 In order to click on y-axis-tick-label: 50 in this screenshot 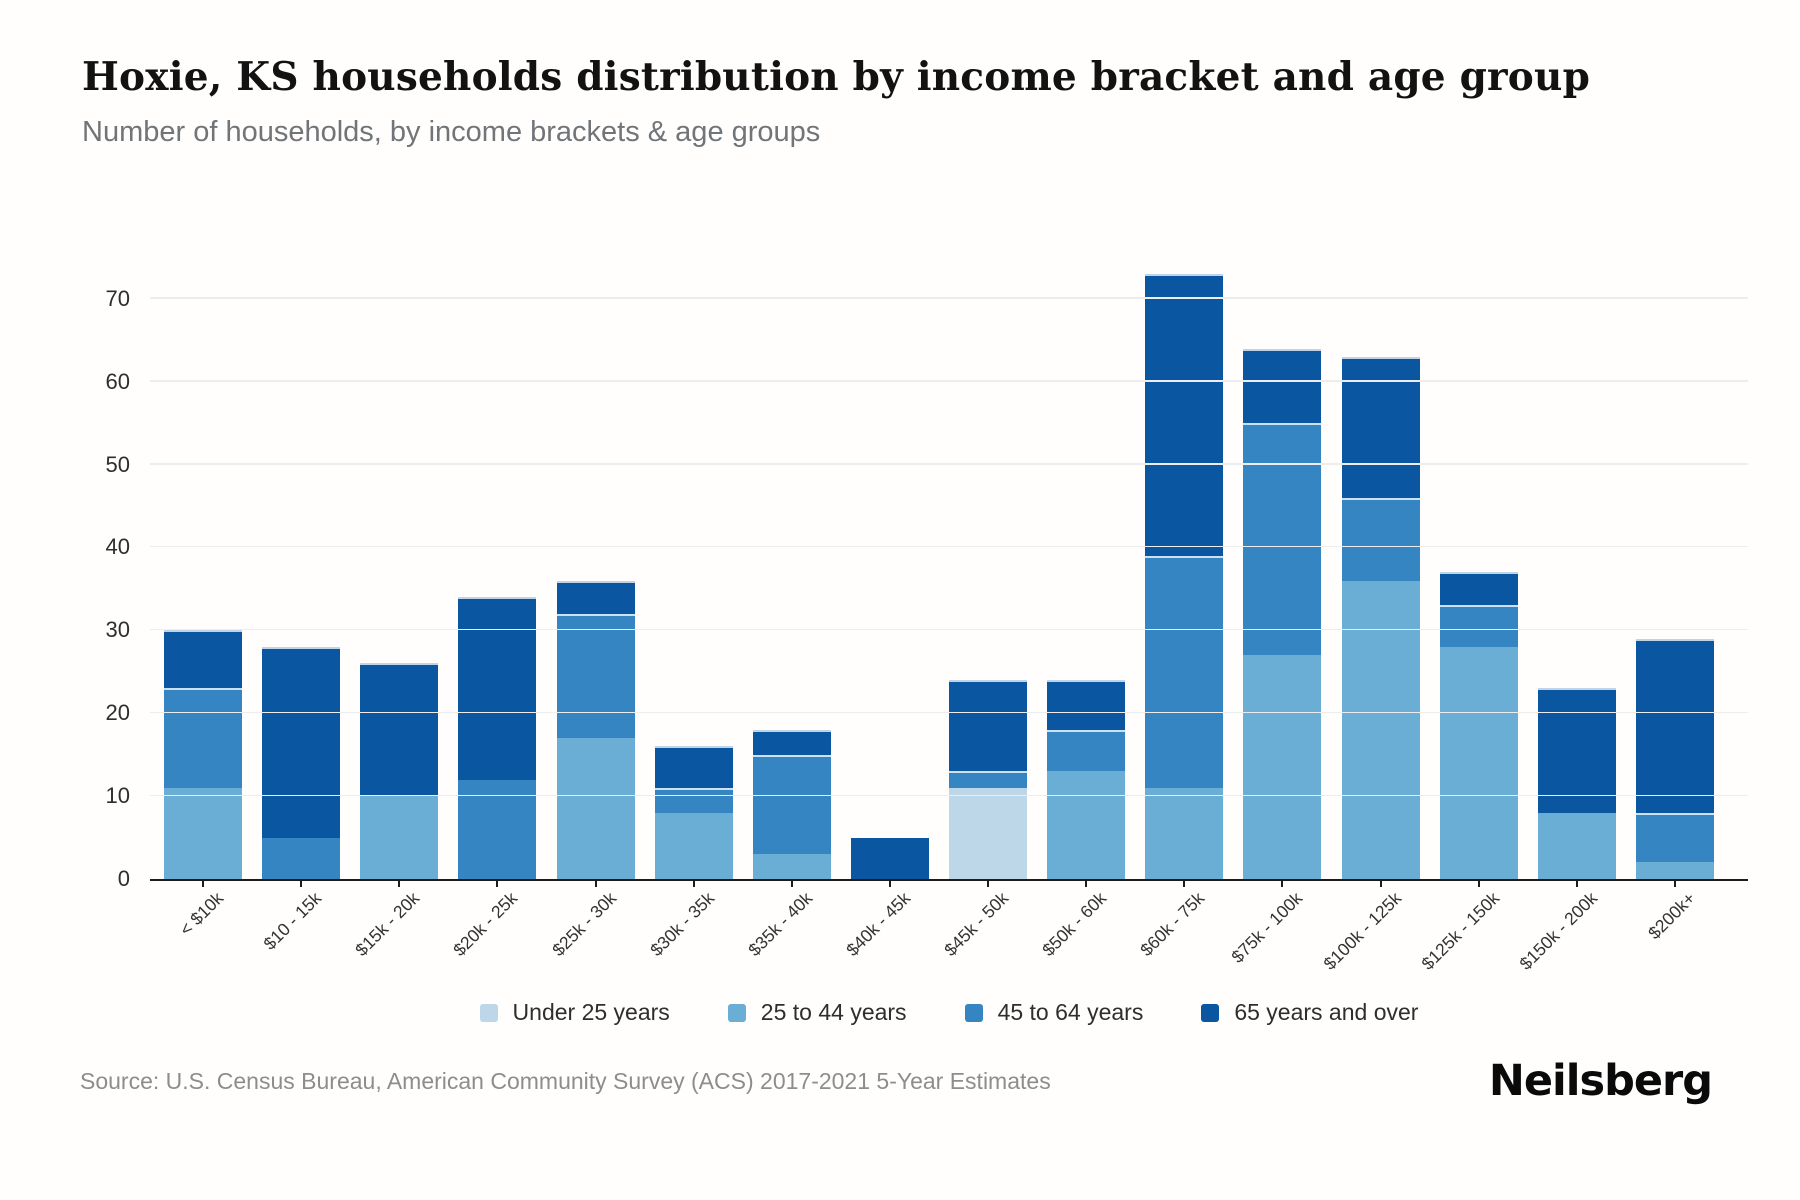, I will do `click(117, 464)`.